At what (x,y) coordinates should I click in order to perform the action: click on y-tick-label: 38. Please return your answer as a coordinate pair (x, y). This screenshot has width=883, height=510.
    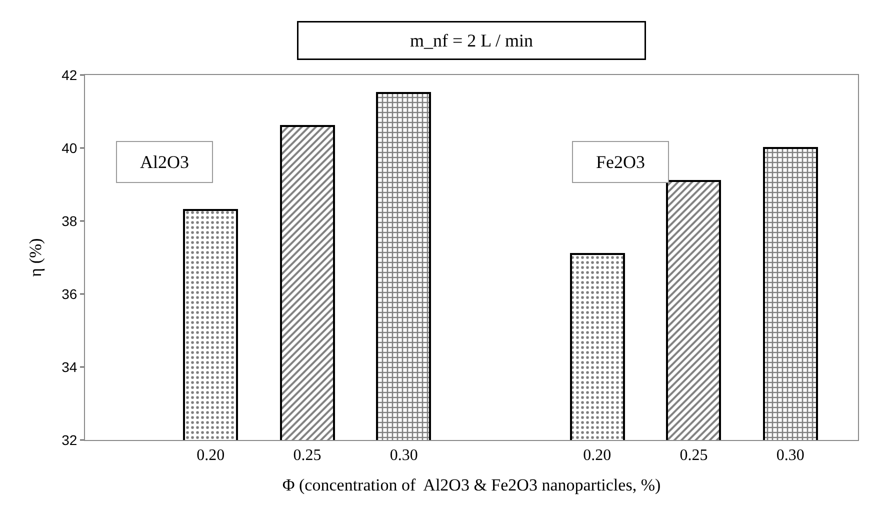
    Looking at the image, I should click on (70, 220).